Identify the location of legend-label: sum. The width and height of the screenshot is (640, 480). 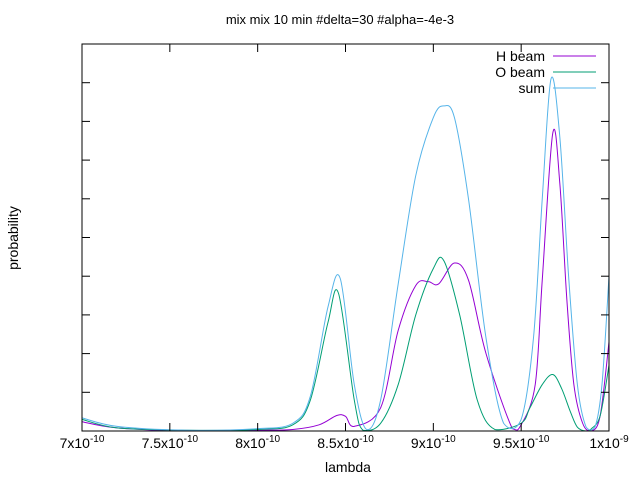
(532, 88).